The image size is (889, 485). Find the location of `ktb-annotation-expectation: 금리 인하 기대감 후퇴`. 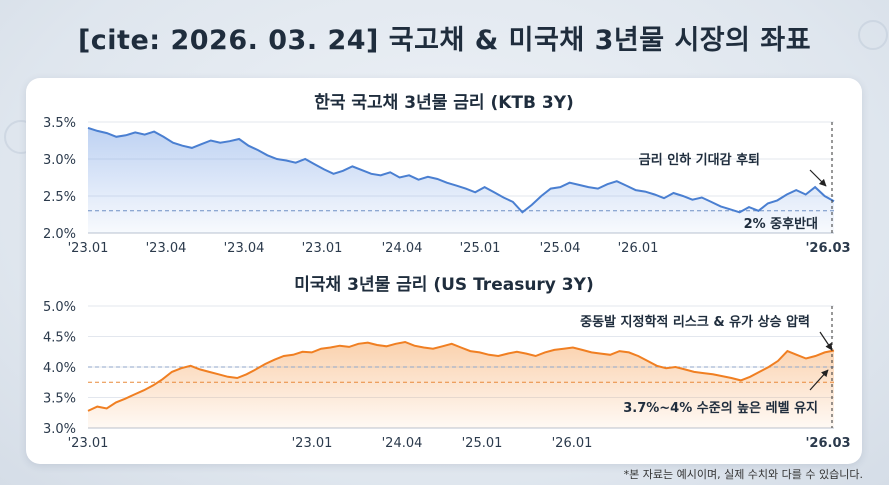

ktb-annotation-expectation: 금리 인하 기대감 후퇴 is located at coordinates (699, 160).